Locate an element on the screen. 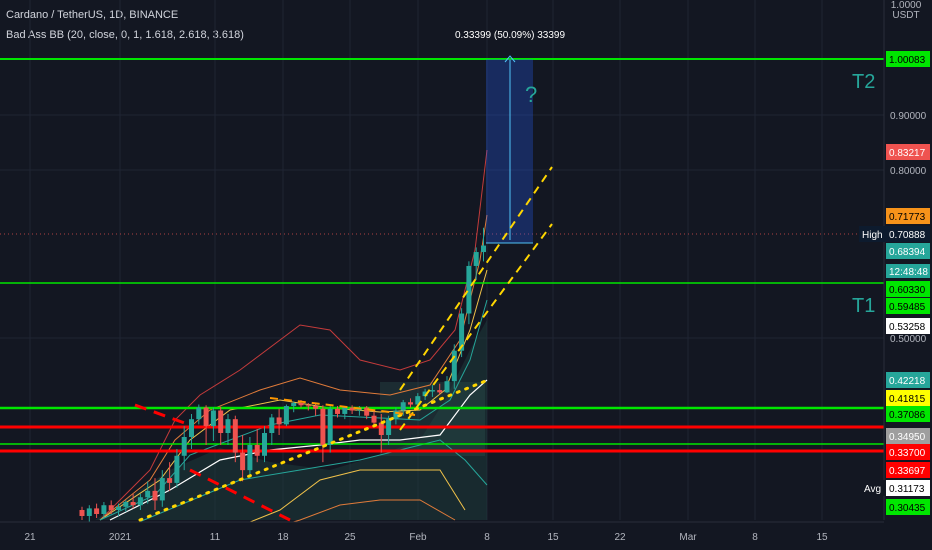 This screenshot has width=932, height=550. channel-lower is located at coordinates (476, 327).